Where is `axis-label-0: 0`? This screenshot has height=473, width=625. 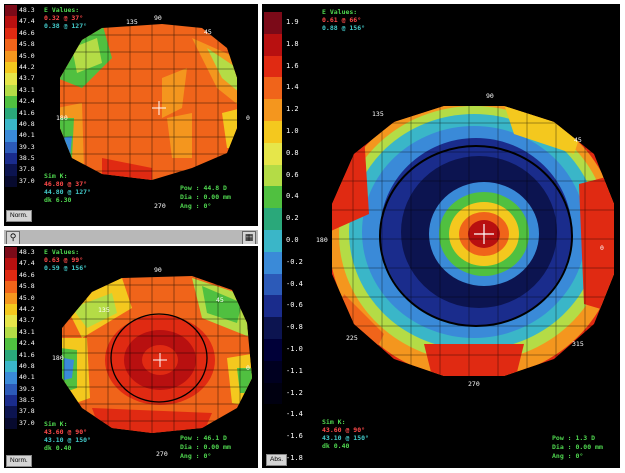 axis-label-0: 0 is located at coordinates (602, 248).